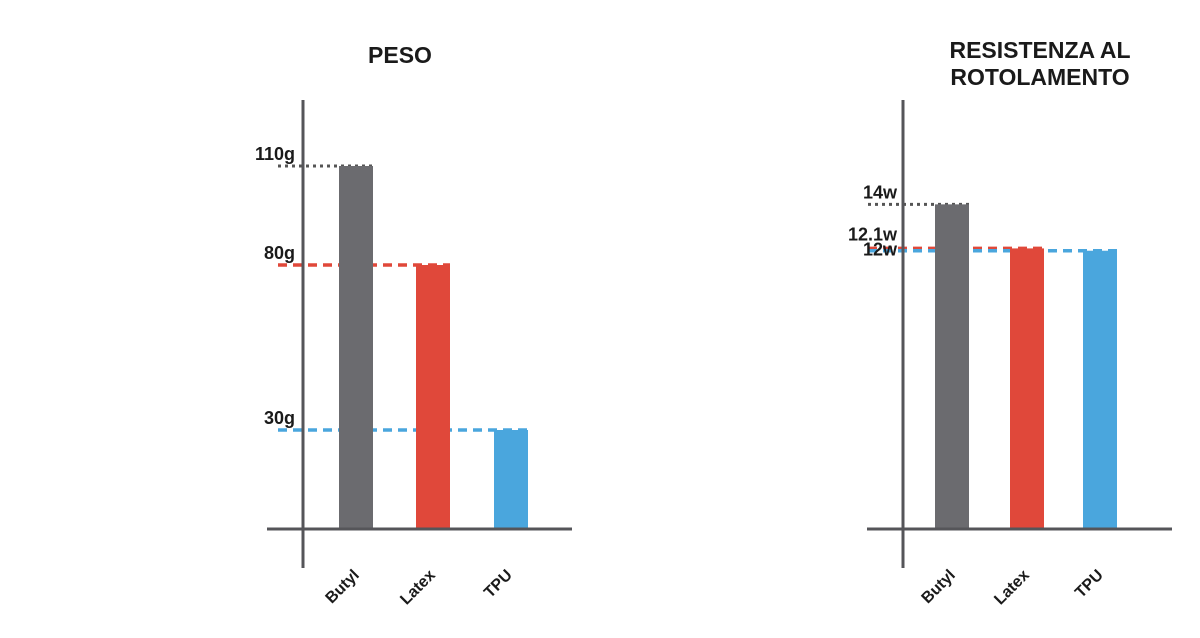 The width and height of the screenshot is (1200, 638). I want to click on chart2-category-label-latex: Latex, so click(1012, 588).